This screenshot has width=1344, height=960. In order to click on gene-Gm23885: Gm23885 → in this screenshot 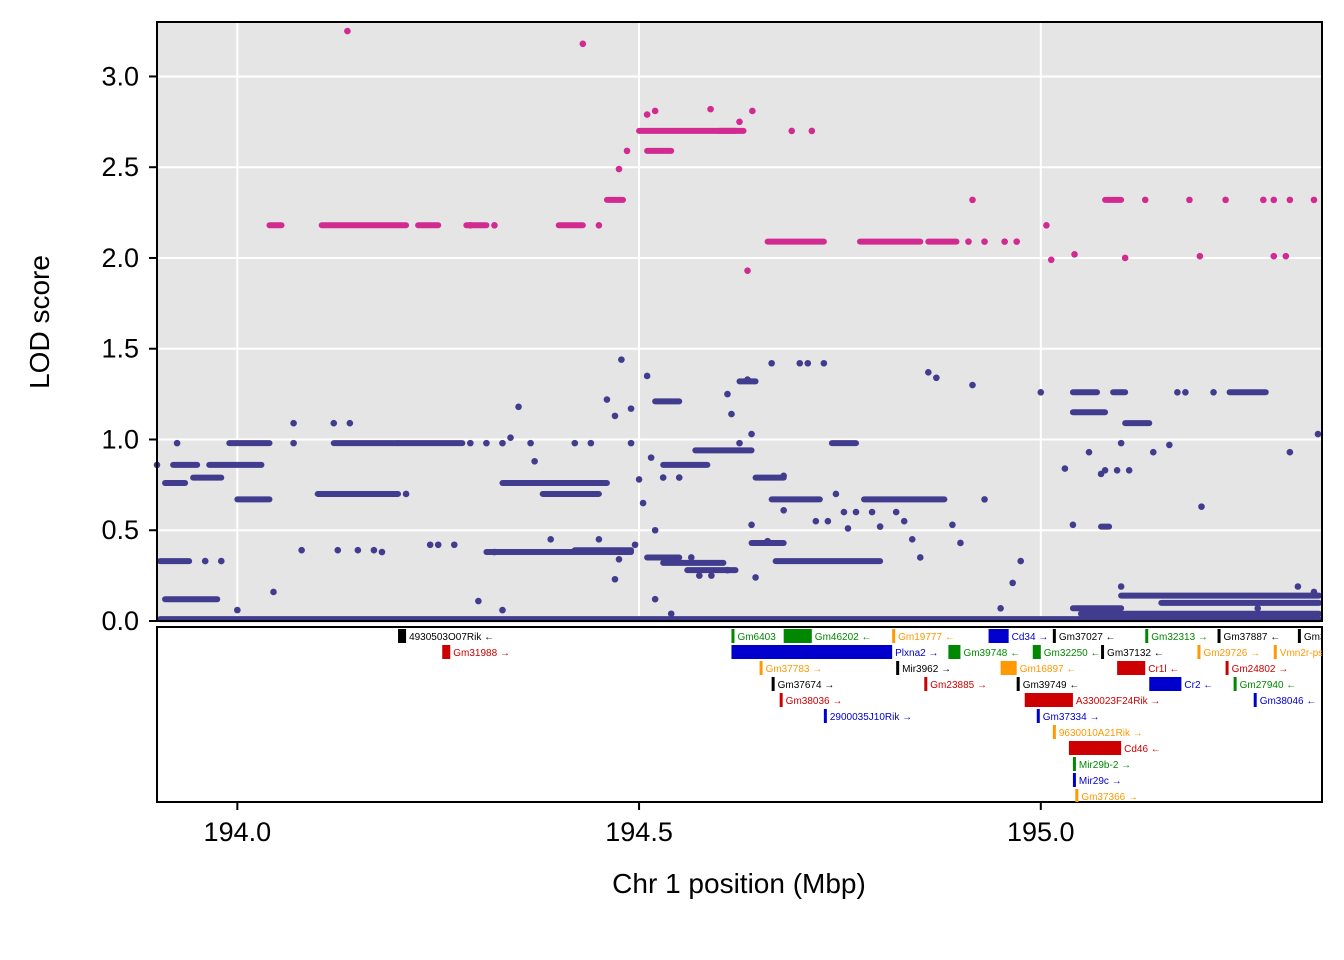, I will do `click(955, 684)`.